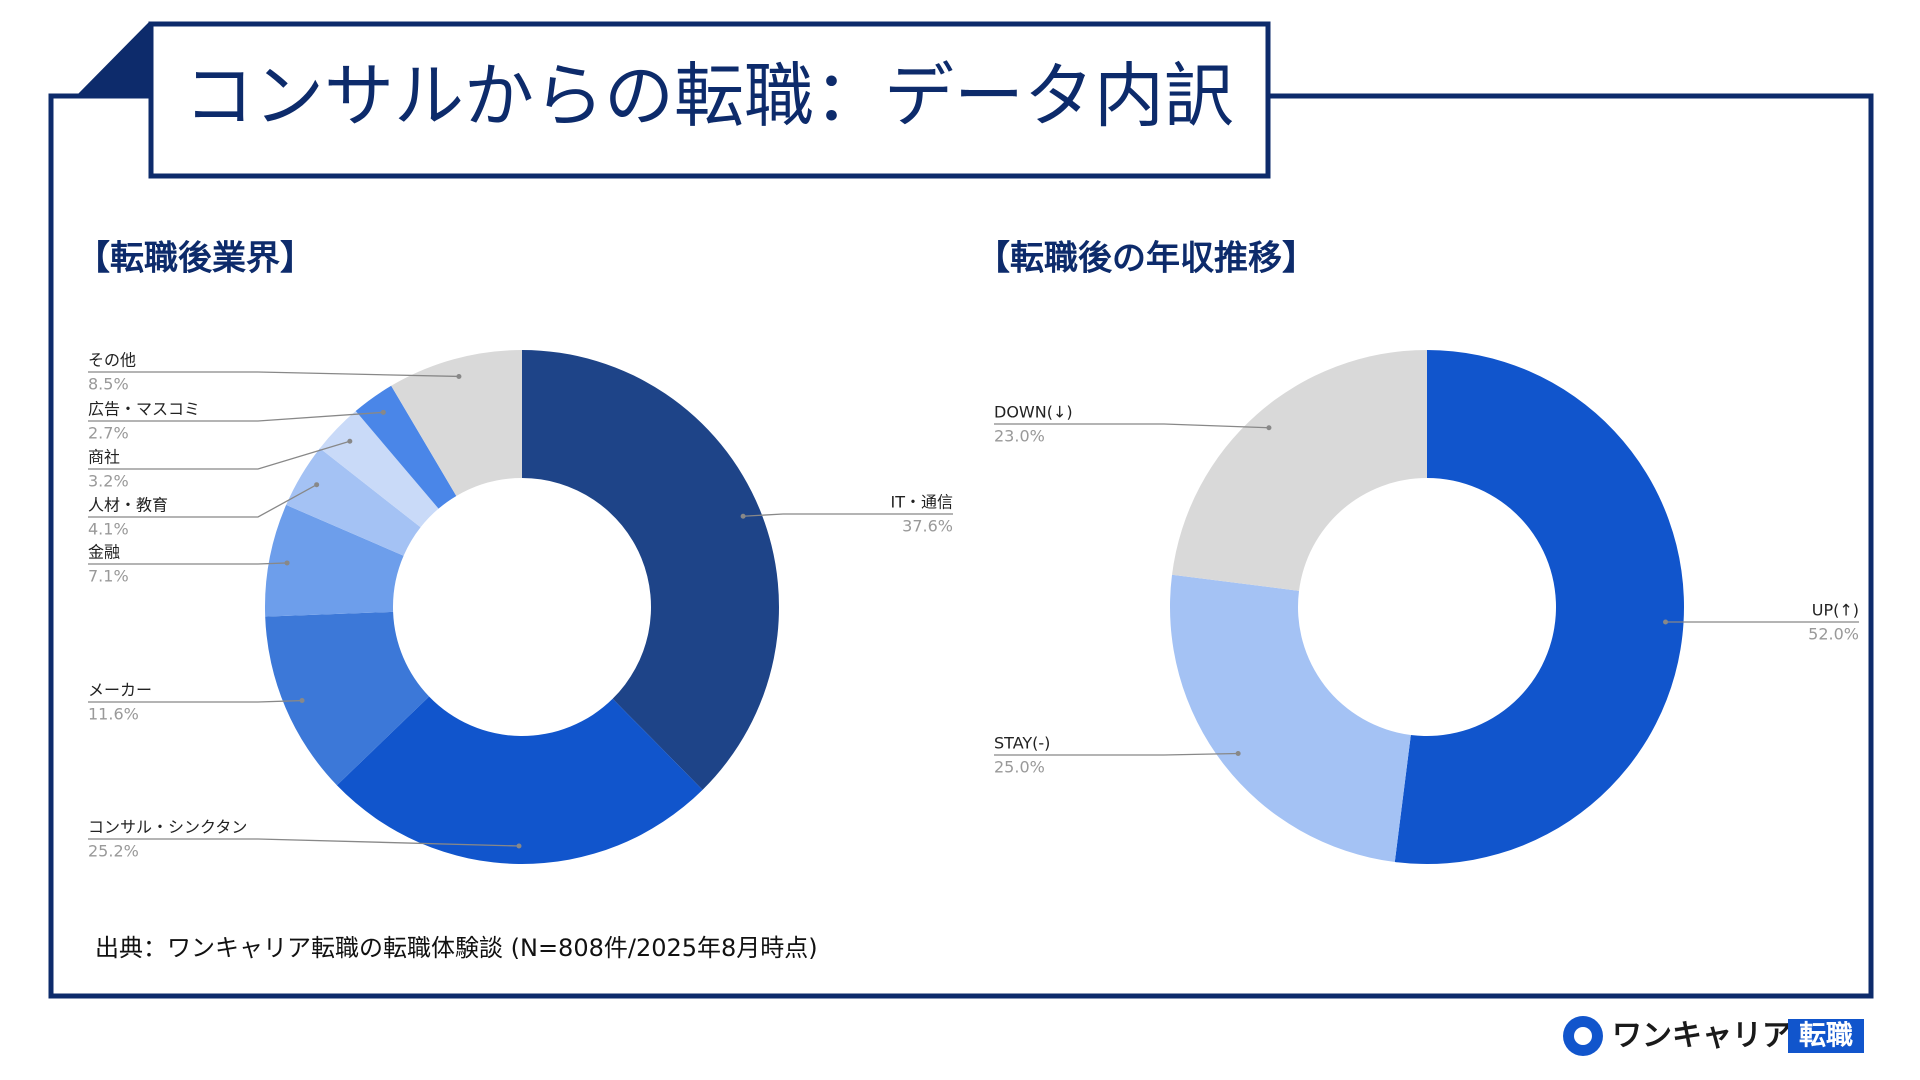 This screenshot has height=1080, width=1920. I want to click on logo-name: ワンキャリア, so click(1702, 1036).